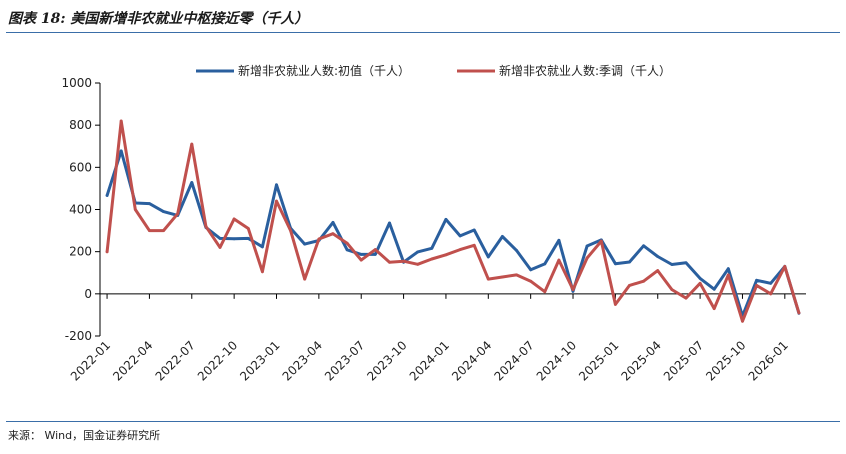 The width and height of the screenshot is (846, 454). What do you see at coordinates (78, 336) in the screenshot?
I see `y-tick-label: -200` at bounding box center [78, 336].